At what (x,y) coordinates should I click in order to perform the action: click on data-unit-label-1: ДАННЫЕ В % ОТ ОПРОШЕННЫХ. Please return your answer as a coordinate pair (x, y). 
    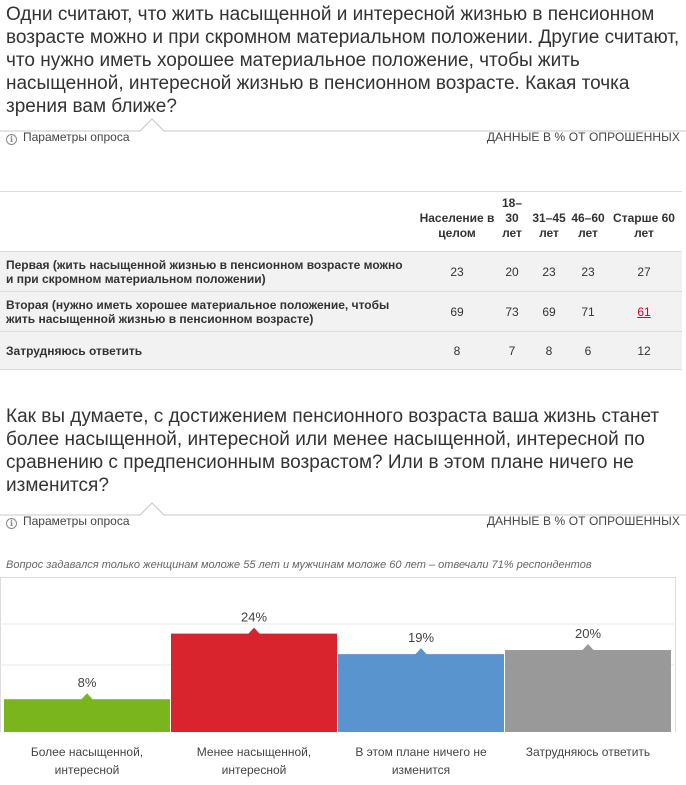
    Looking at the image, I should click on (583, 137).